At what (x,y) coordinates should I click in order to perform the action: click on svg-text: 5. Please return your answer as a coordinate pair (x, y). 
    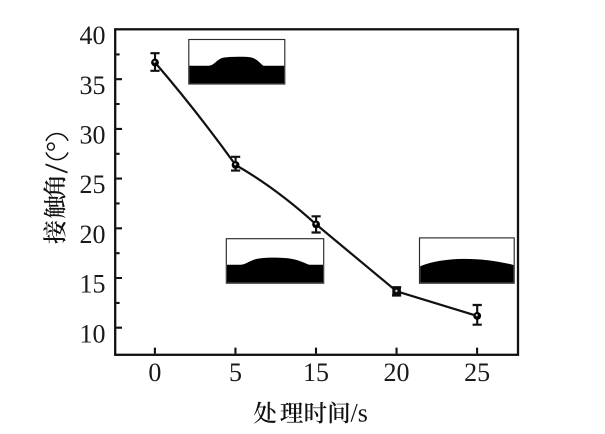
    Looking at the image, I should click on (235, 372).